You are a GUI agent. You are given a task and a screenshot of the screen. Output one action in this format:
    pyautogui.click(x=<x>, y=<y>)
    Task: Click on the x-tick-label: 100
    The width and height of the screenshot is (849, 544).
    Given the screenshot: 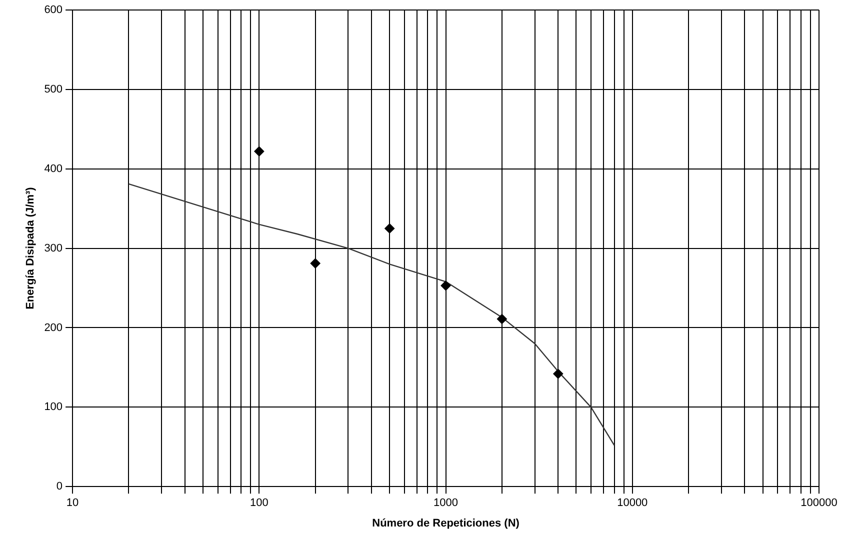 What is the action you would take?
    pyautogui.click(x=259, y=503)
    